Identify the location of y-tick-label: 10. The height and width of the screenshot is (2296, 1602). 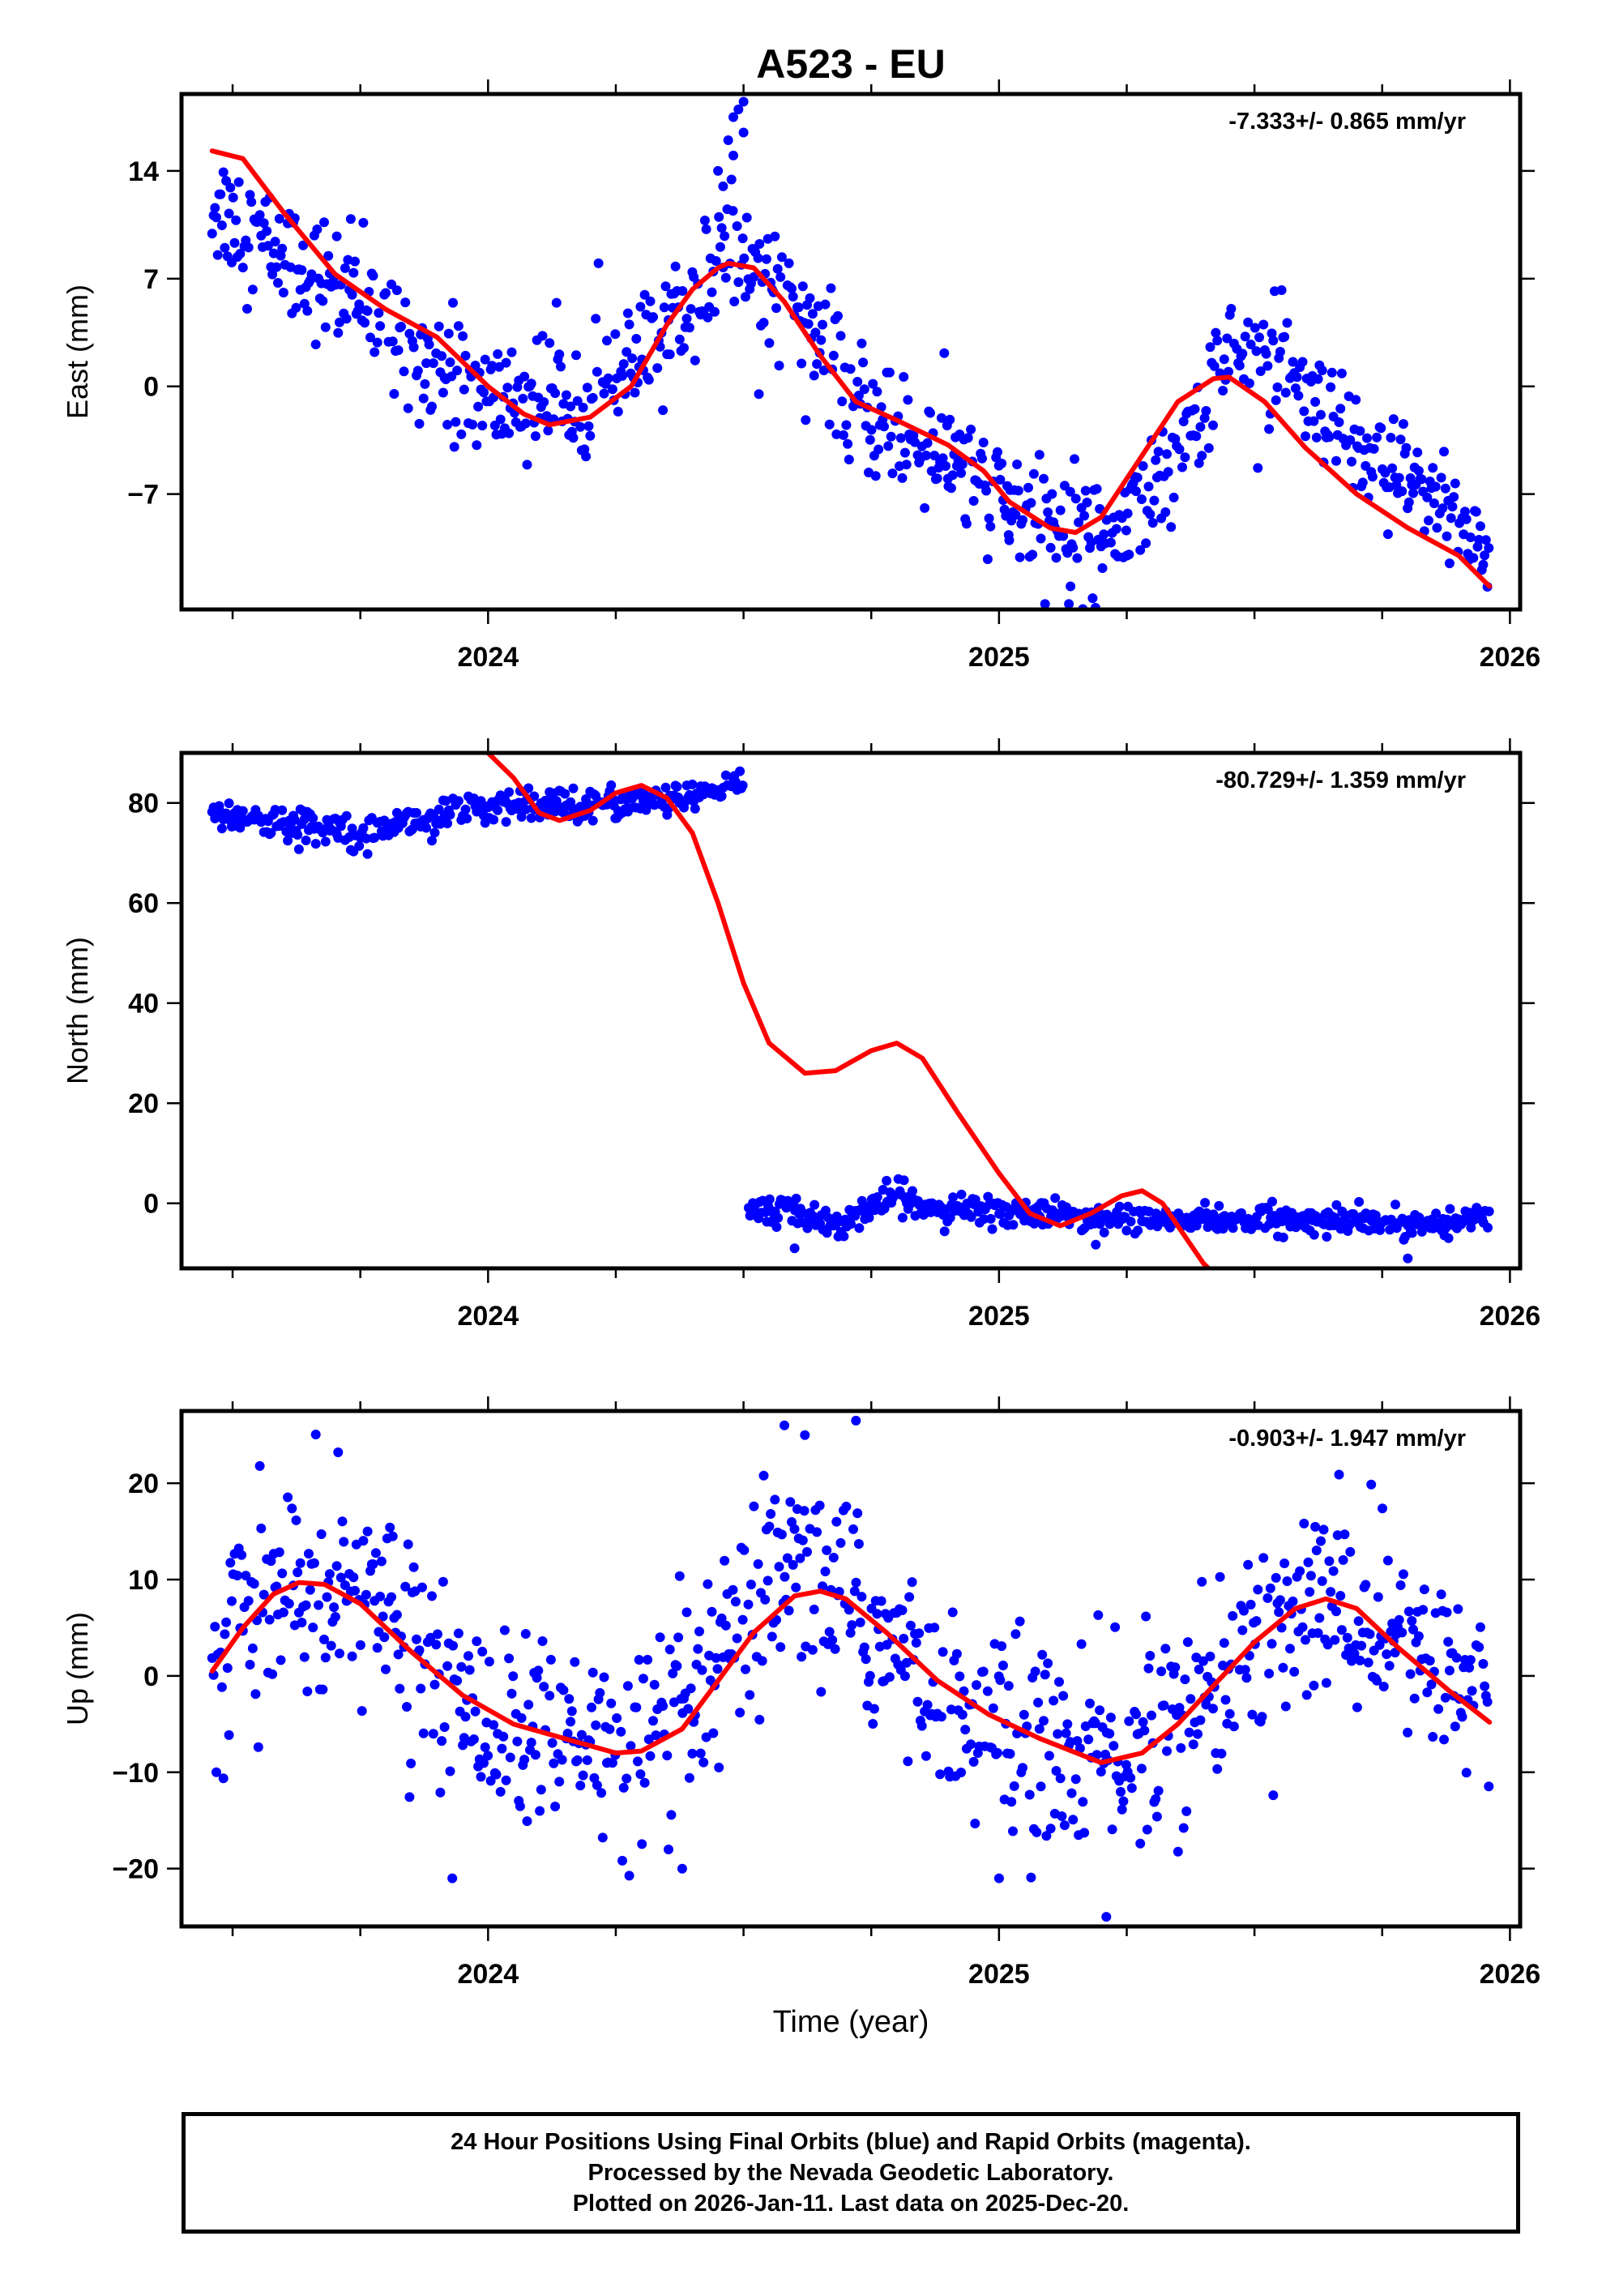
(143, 1580).